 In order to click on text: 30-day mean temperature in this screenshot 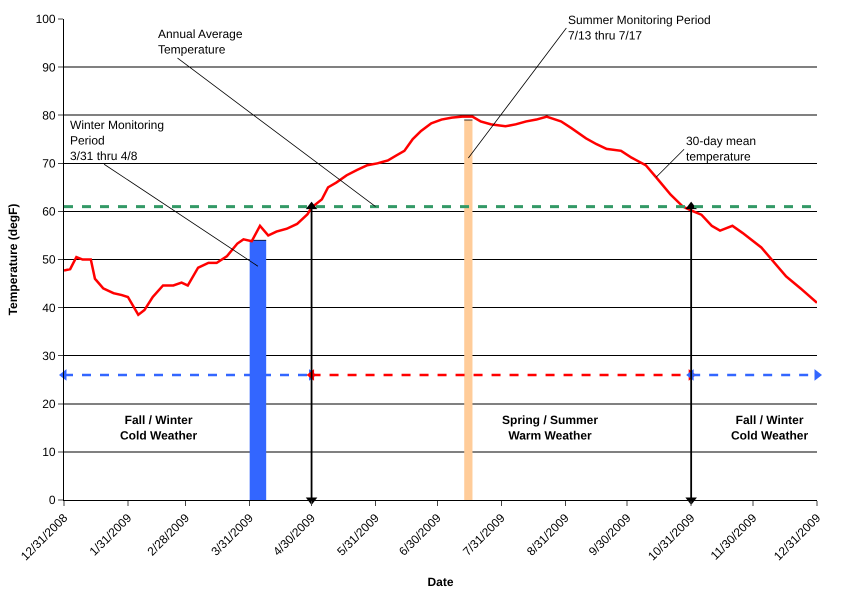, I will do `click(721, 149)`.